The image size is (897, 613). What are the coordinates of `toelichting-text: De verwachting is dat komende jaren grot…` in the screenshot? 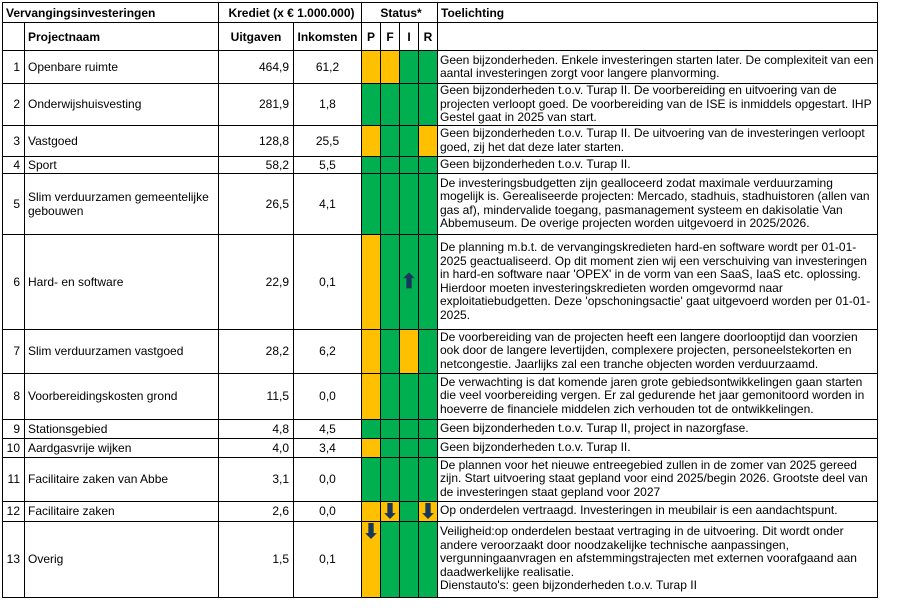 It's located at (657, 396).